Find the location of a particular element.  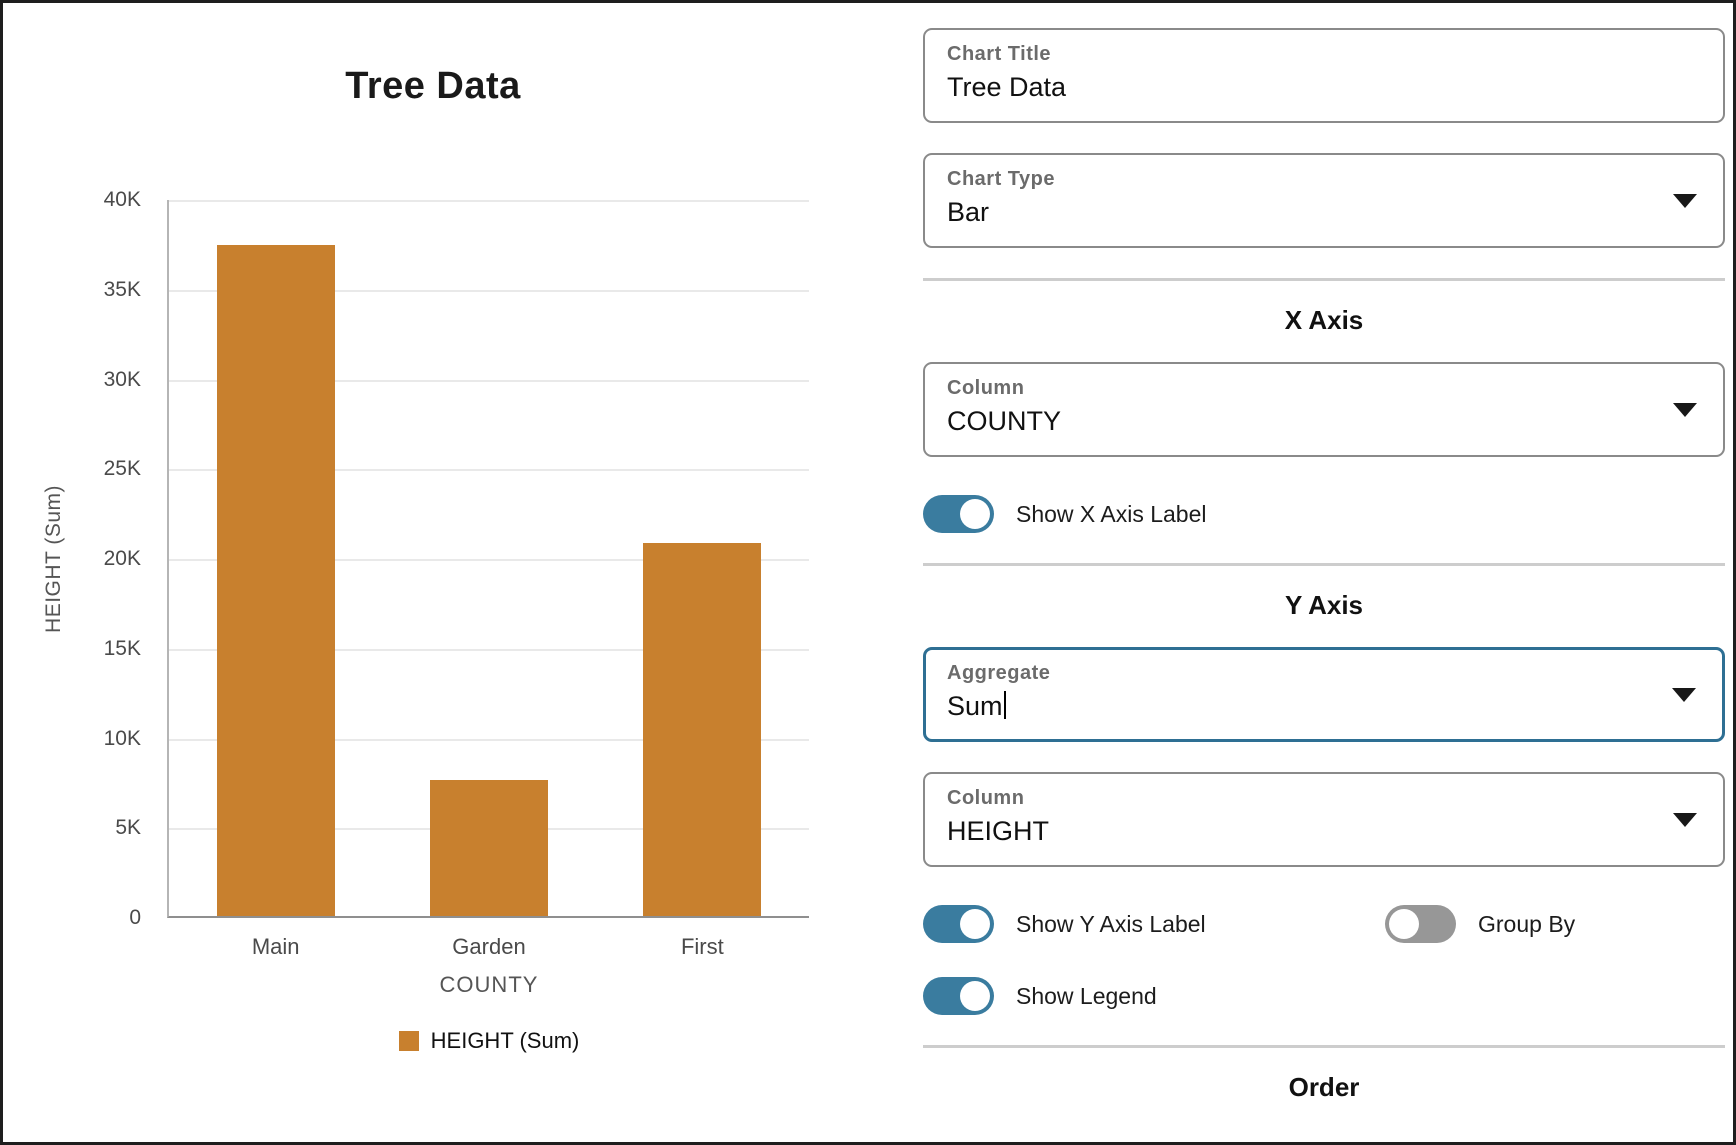

x-category-label: First is located at coordinates (702, 946).